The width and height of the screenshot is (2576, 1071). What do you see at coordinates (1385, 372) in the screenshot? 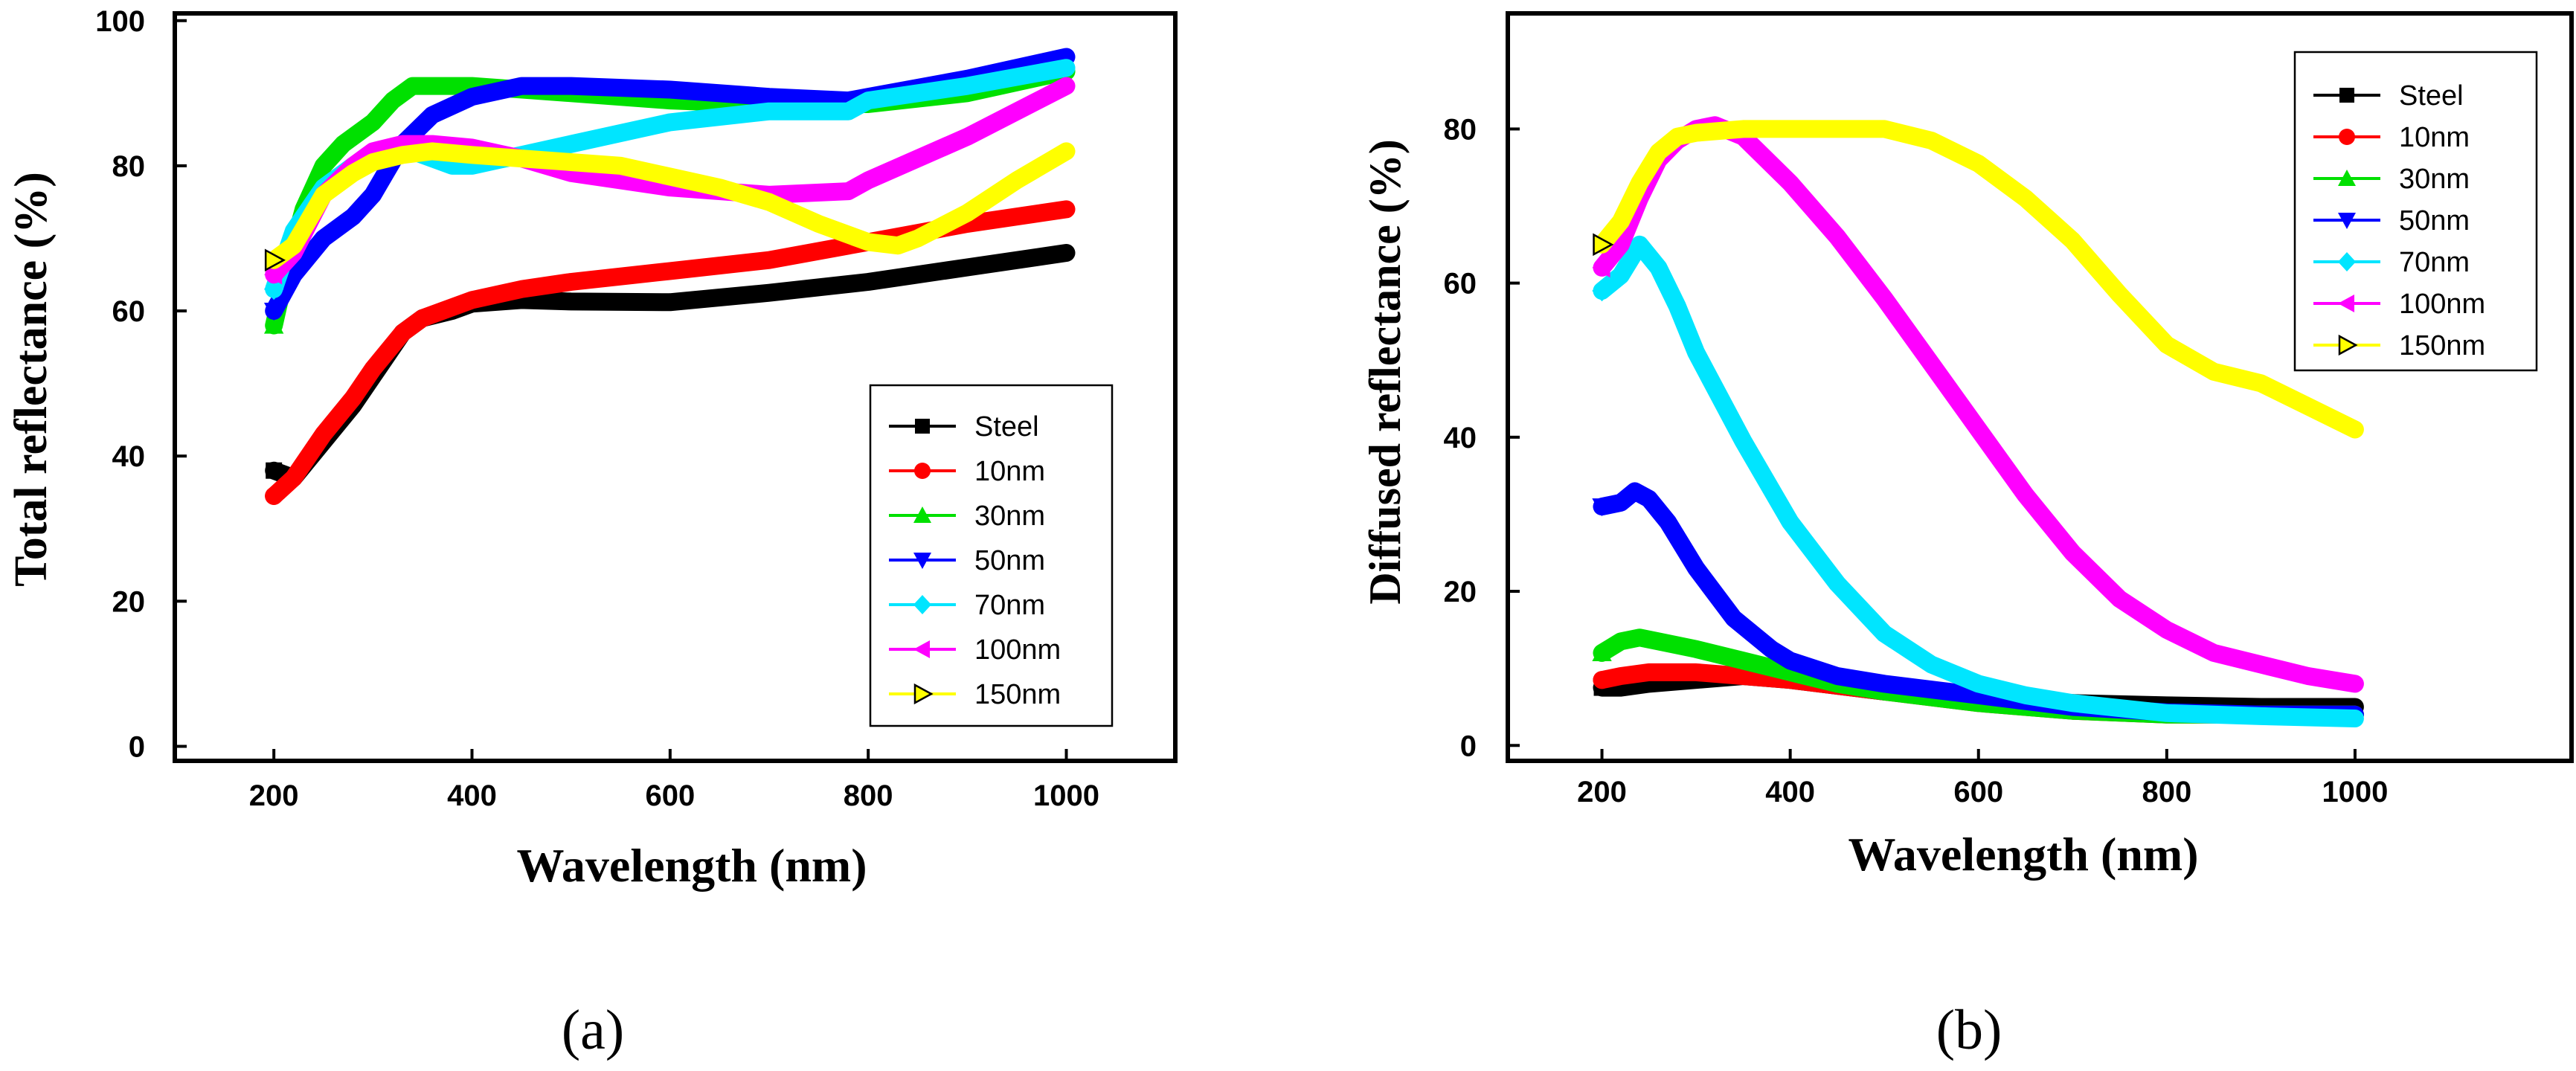
I see `y-axis-title-b: Diffused reflectance (%)` at bounding box center [1385, 372].